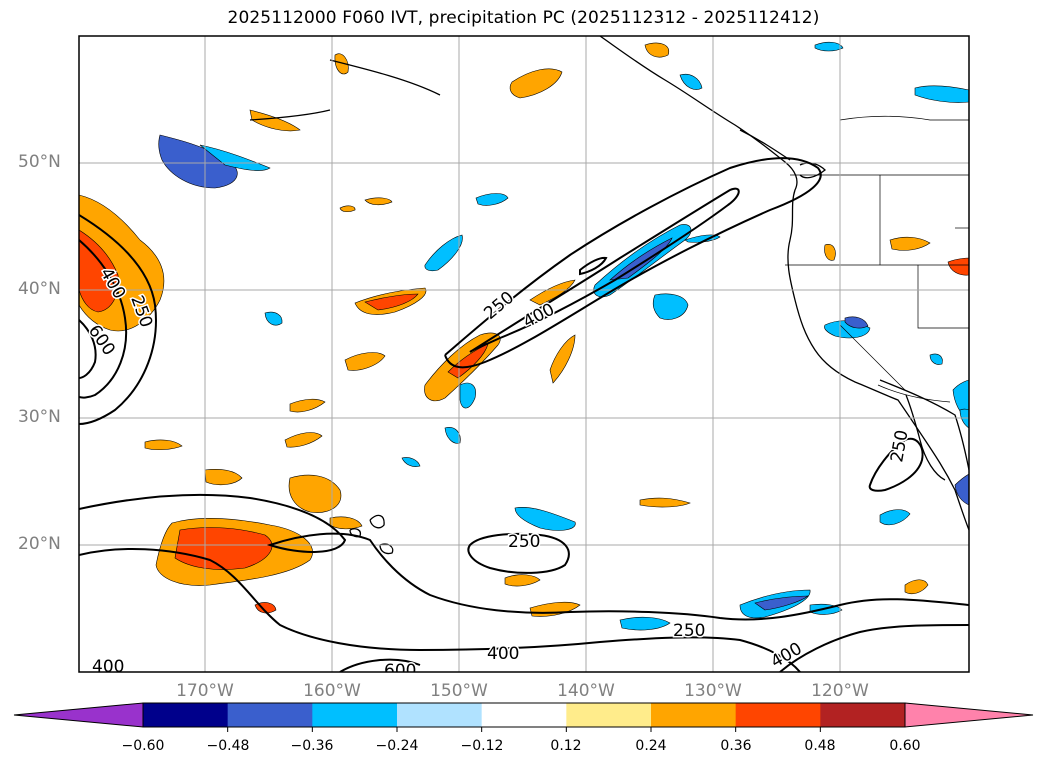  I want to click on ivt-contour-400-ar-inner, so click(593, 266).